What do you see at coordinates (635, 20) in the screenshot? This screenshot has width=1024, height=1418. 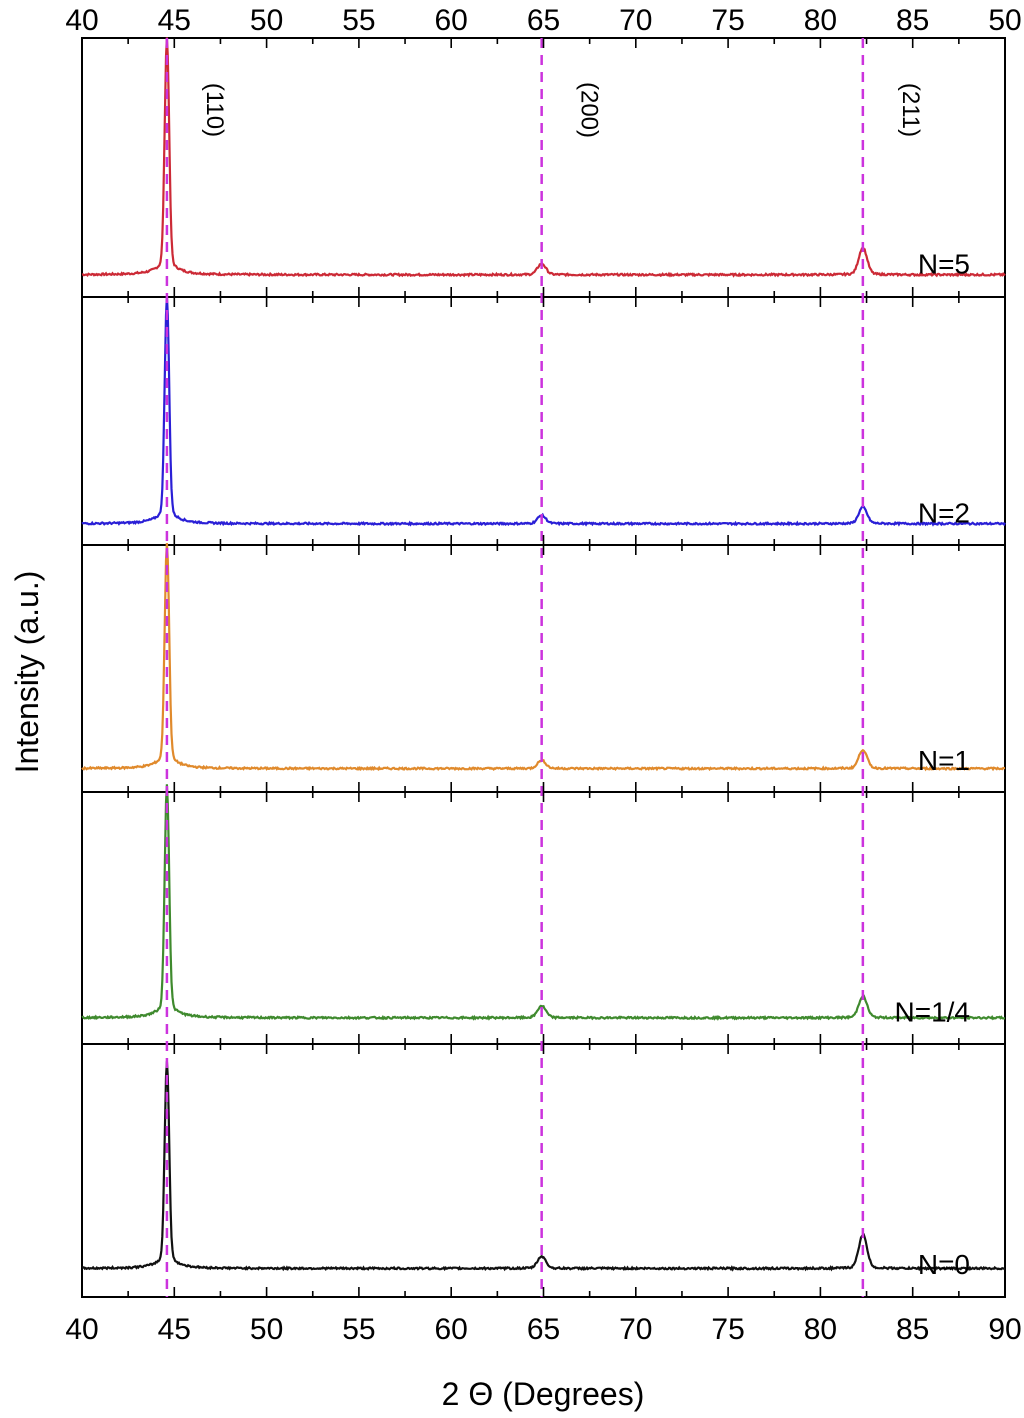 I see `x-tick-label-top: 70` at bounding box center [635, 20].